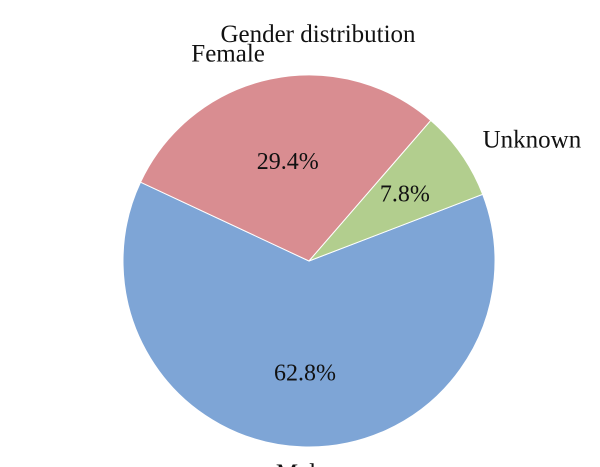  What do you see at coordinates (532, 139) in the screenshot?
I see `slice-category-label-unknown: Unknown` at bounding box center [532, 139].